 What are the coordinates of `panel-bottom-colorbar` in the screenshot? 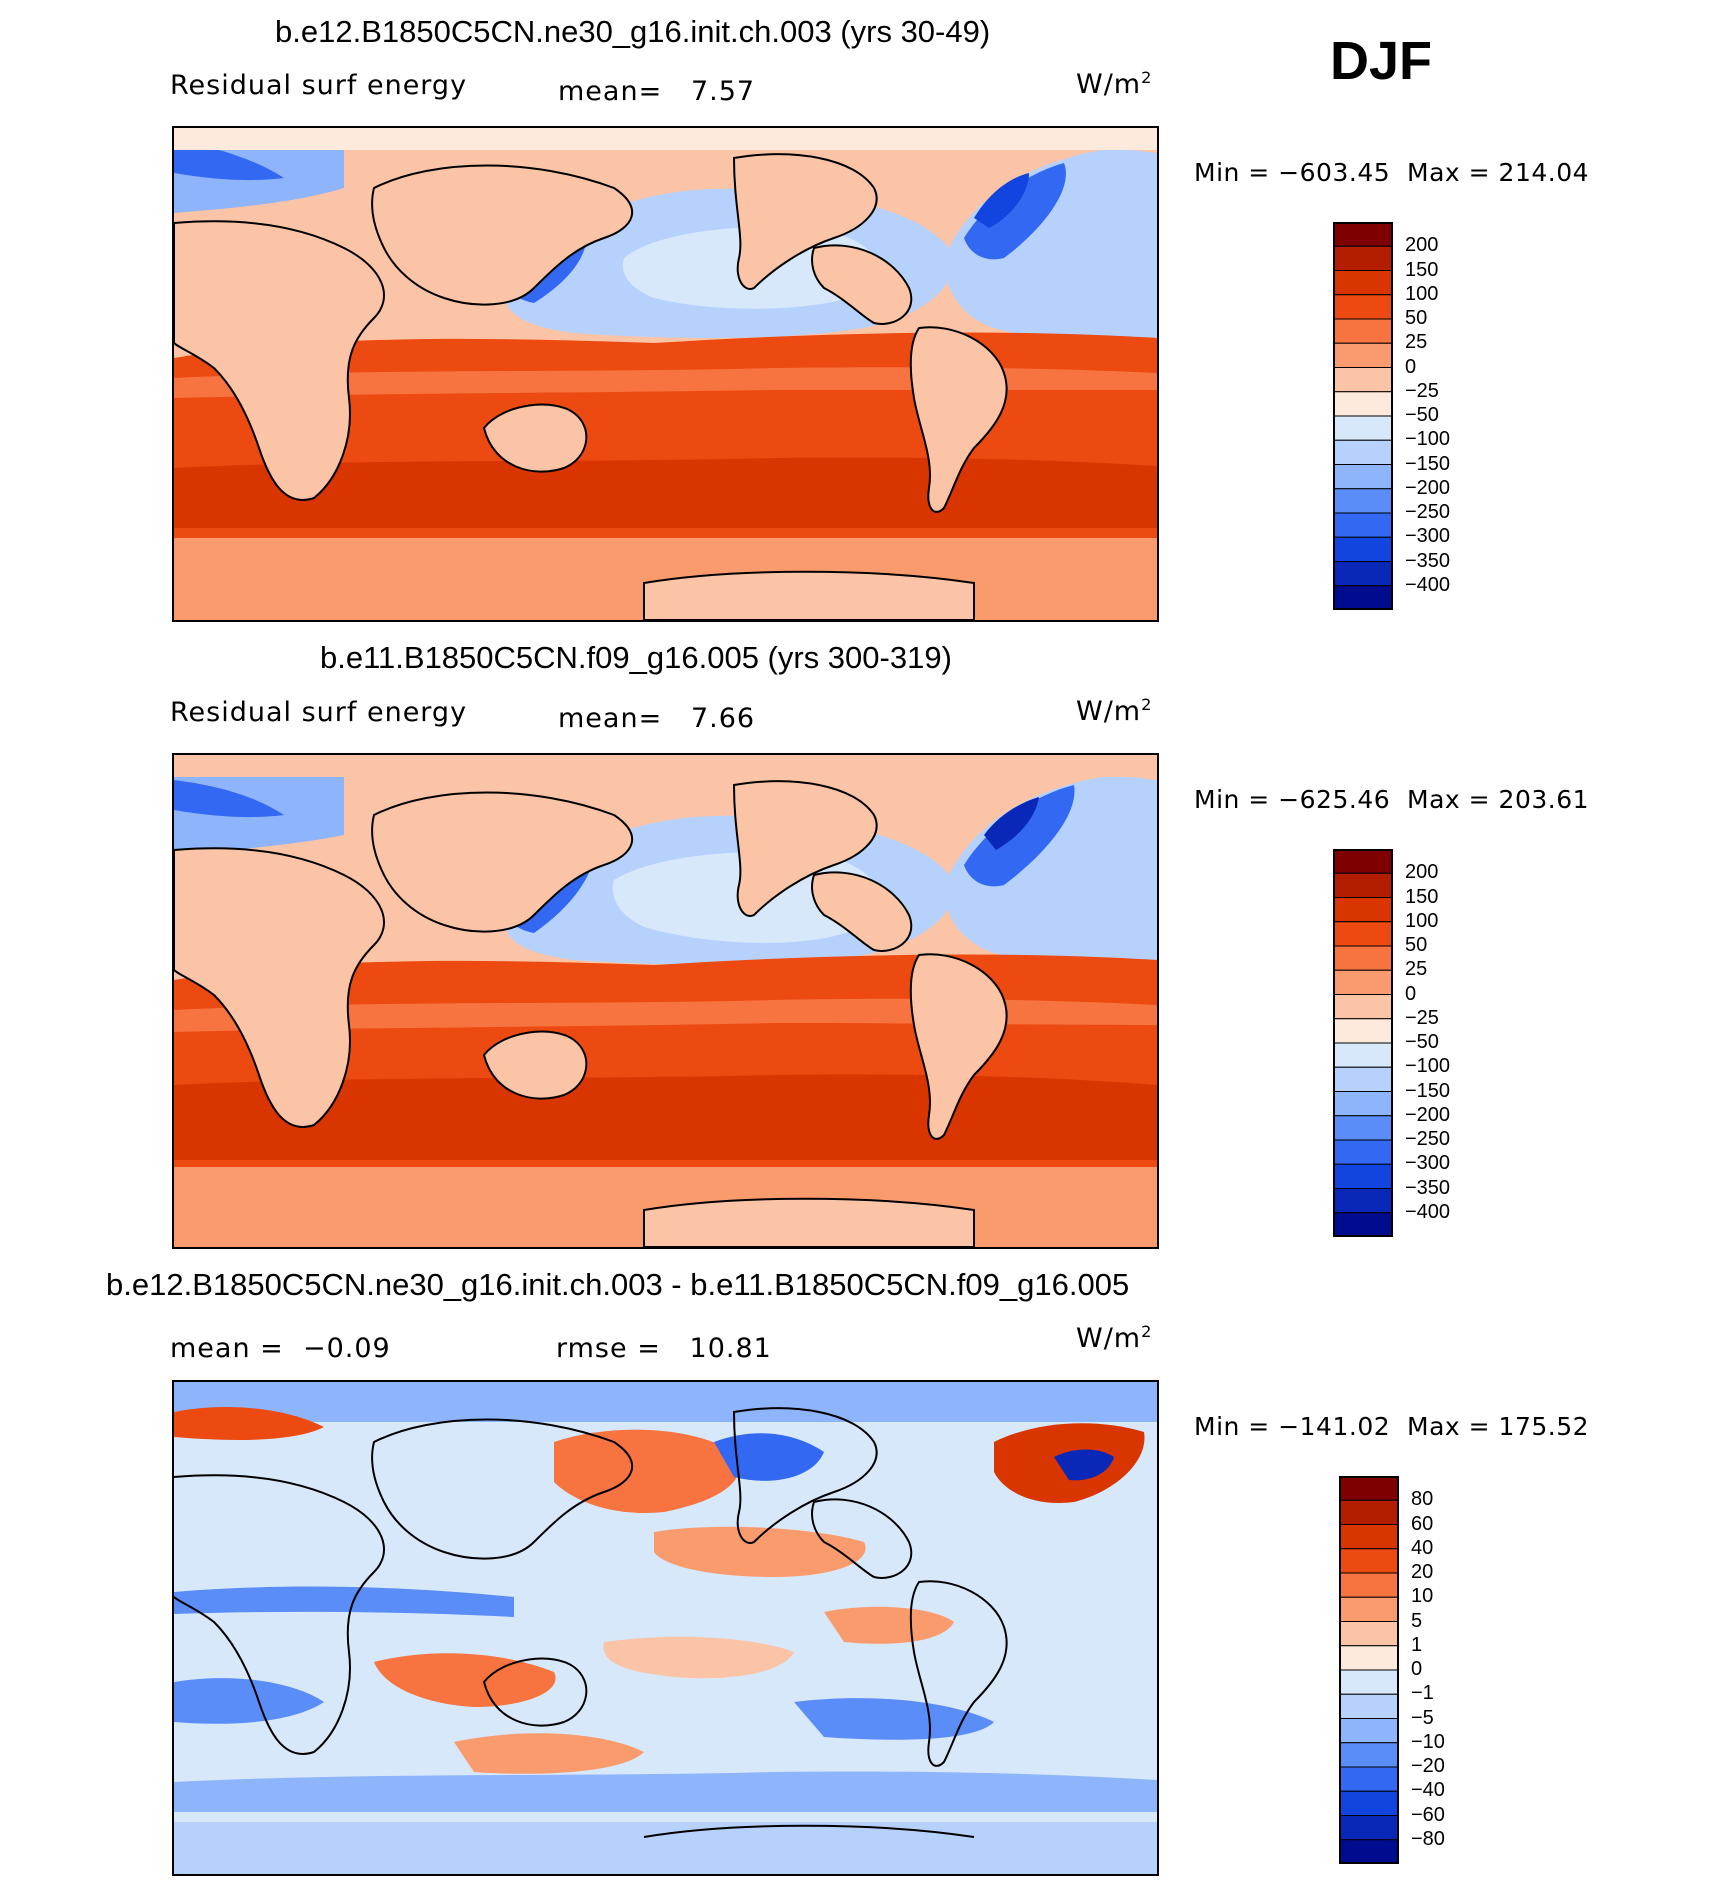 It's located at (1369, 1670).